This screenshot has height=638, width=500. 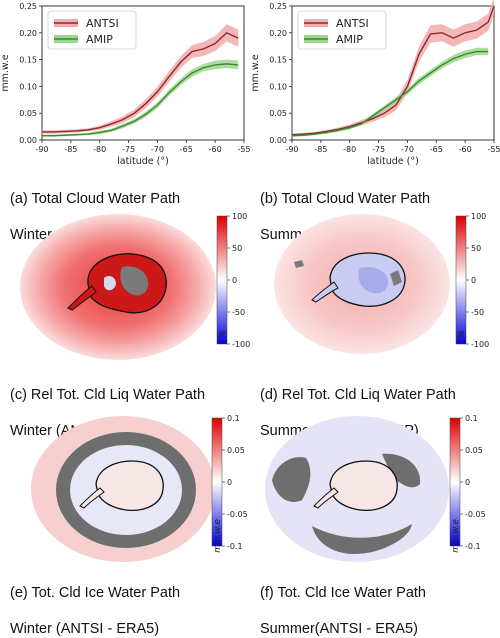 What do you see at coordinates (128, 149) in the screenshot?
I see `x-tick-label: -75` at bounding box center [128, 149].